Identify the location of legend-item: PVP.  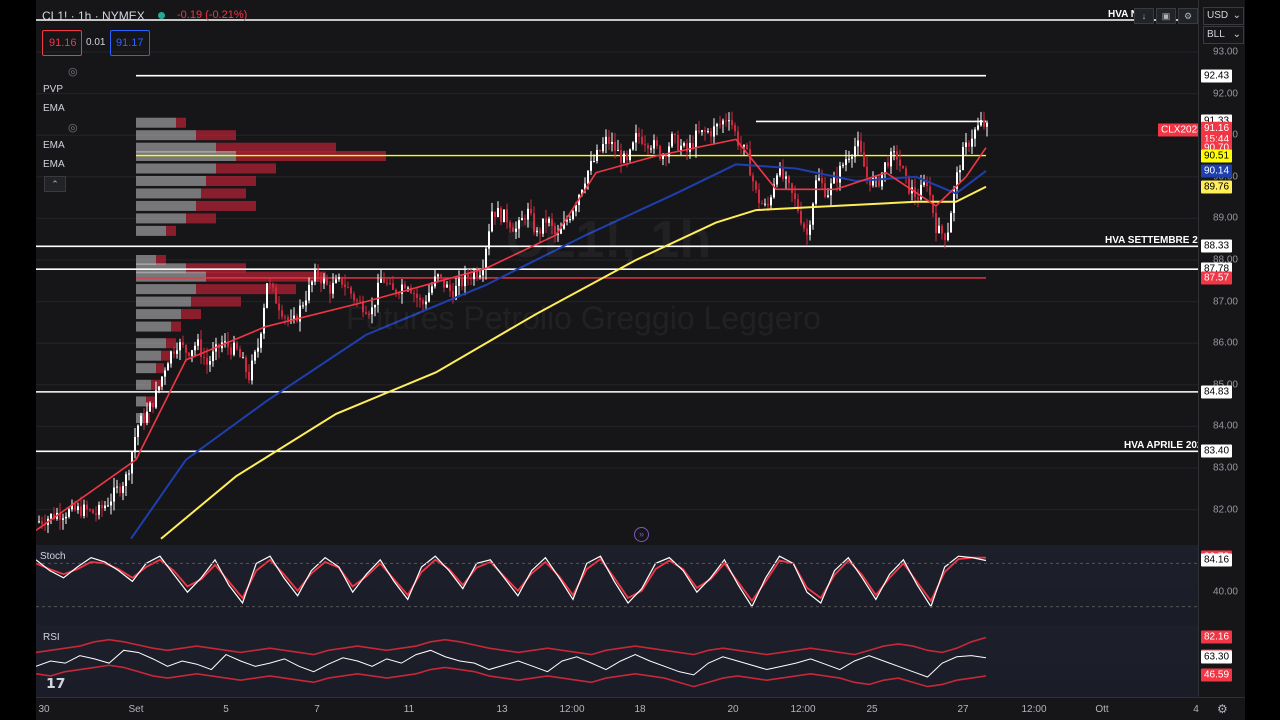
(53, 89).